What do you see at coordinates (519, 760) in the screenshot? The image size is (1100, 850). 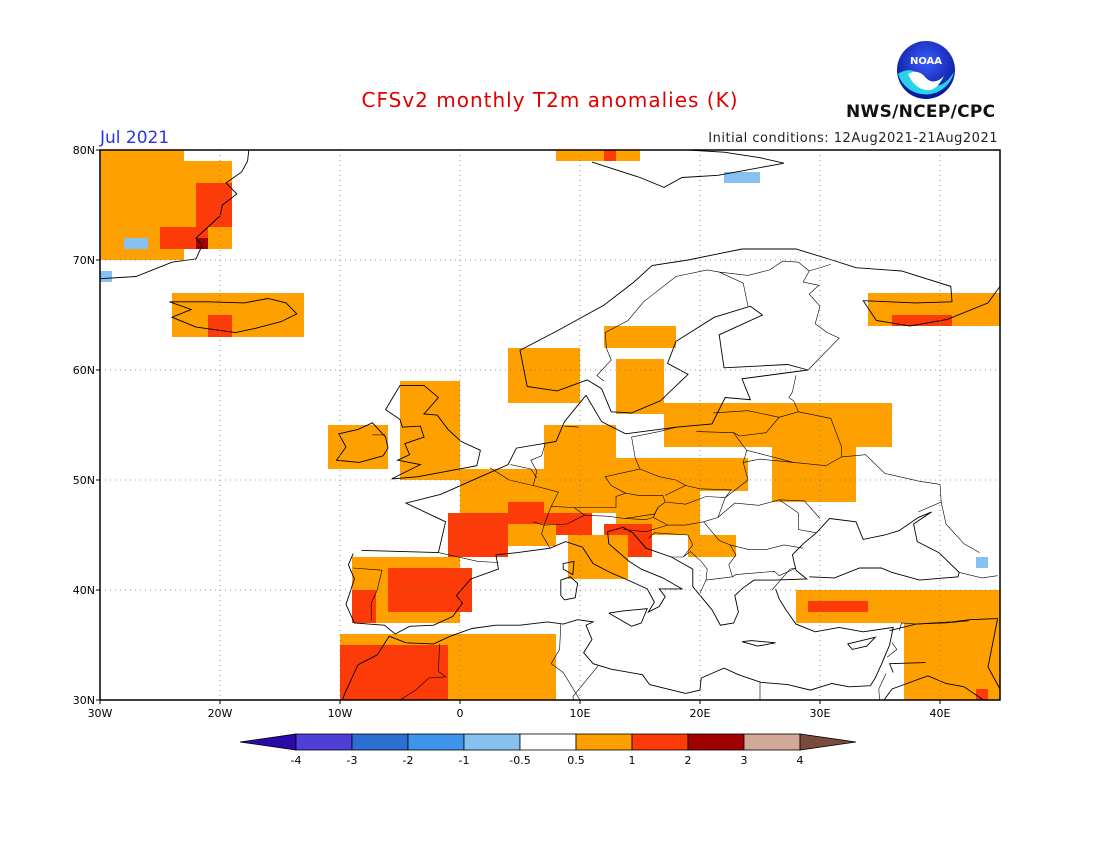 I see `colorbar-label: -0.5` at bounding box center [519, 760].